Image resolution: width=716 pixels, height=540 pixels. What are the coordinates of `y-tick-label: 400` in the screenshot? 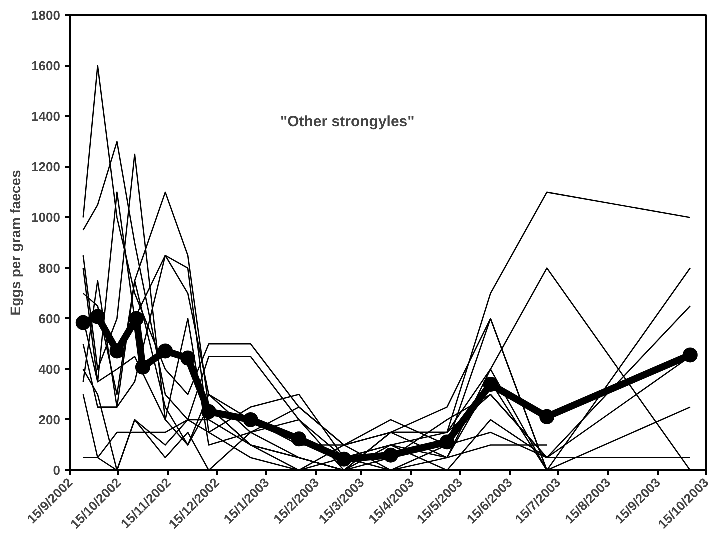 It's located at (49, 369).